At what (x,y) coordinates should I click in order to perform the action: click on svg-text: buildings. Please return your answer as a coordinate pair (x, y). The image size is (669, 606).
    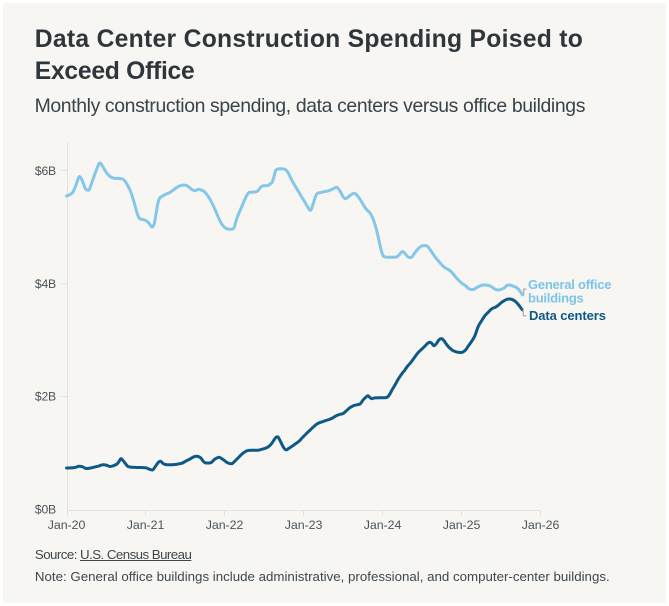
    Looking at the image, I should click on (556, 298).